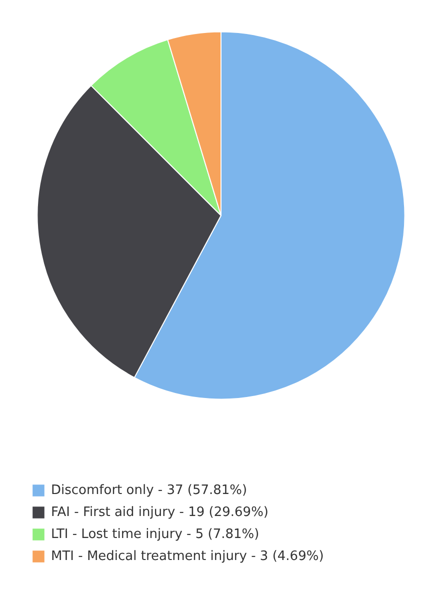 This screenshot has height=594, width=441. I want to click on legend-label: MTI - Medical treatment injury - 3 (4.69%), so click(187, 556).